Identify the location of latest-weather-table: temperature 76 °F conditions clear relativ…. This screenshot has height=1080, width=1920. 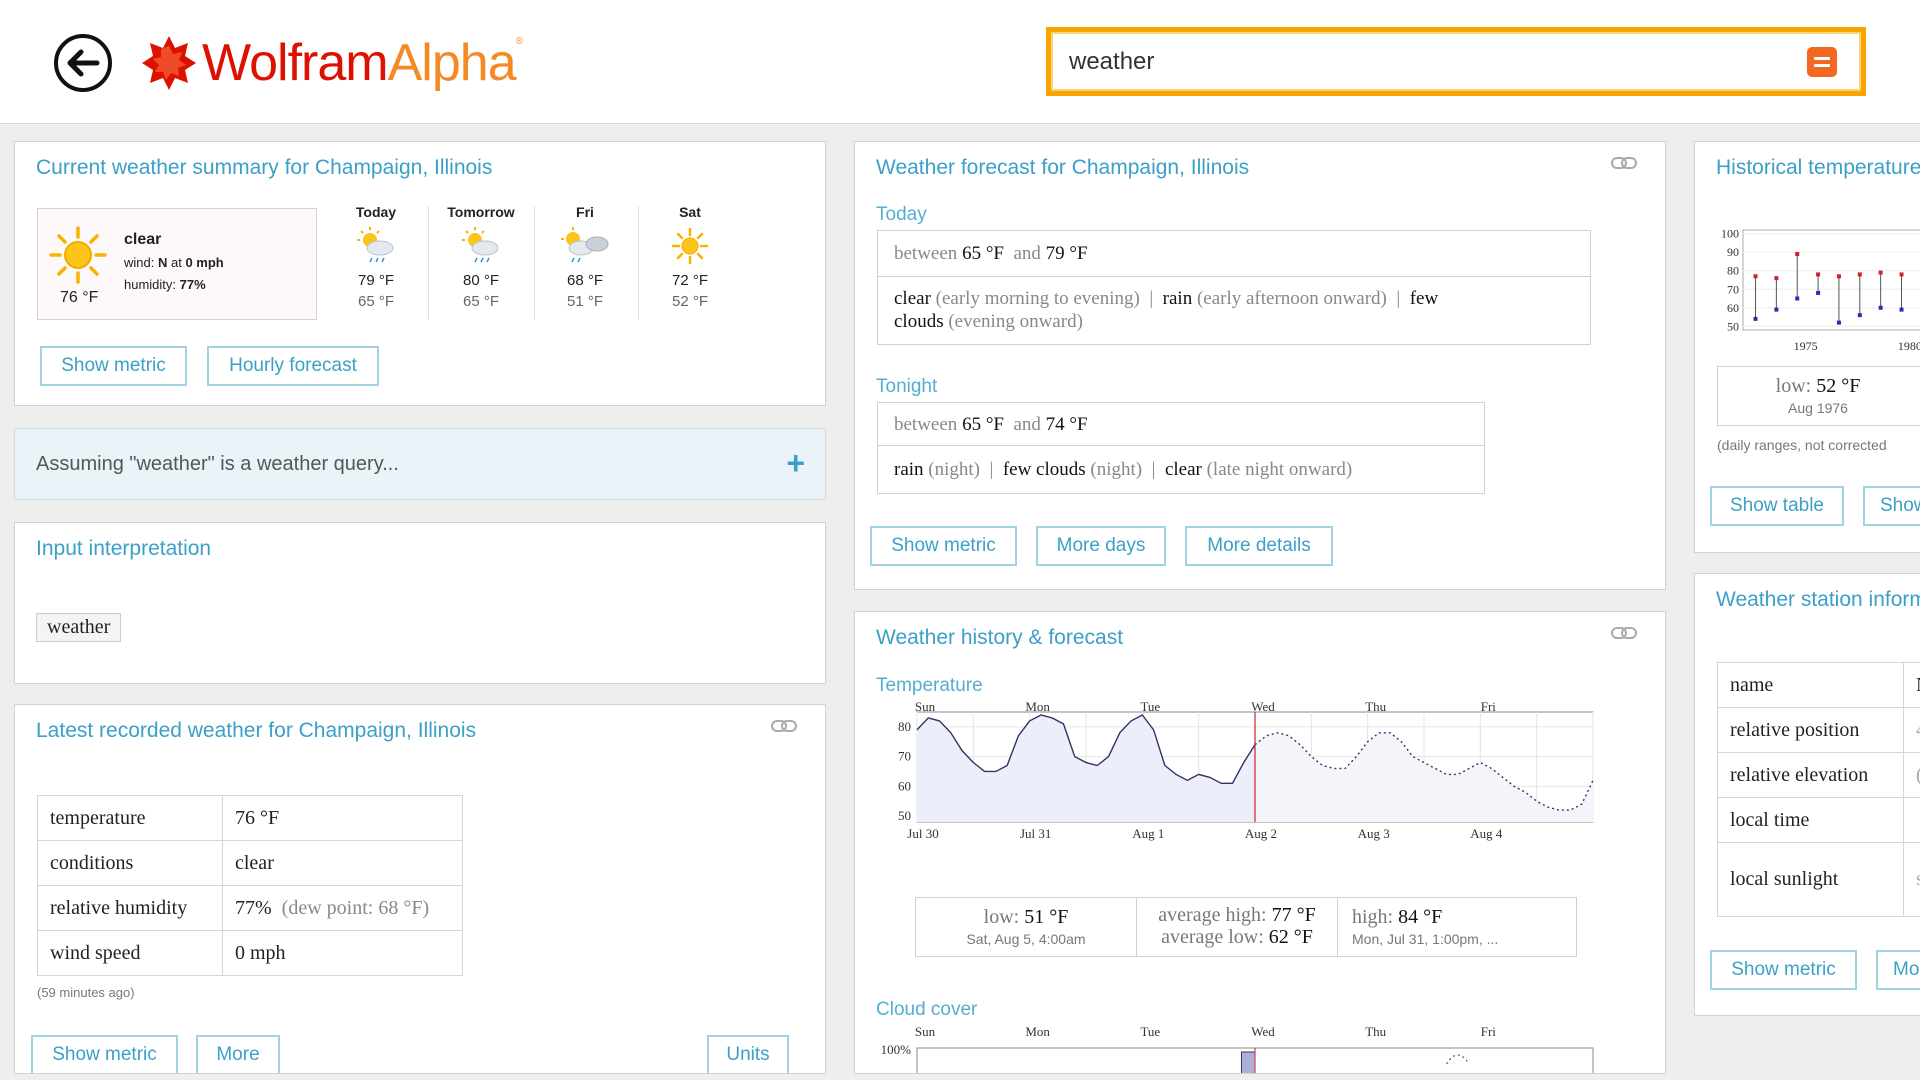
(250, 885).